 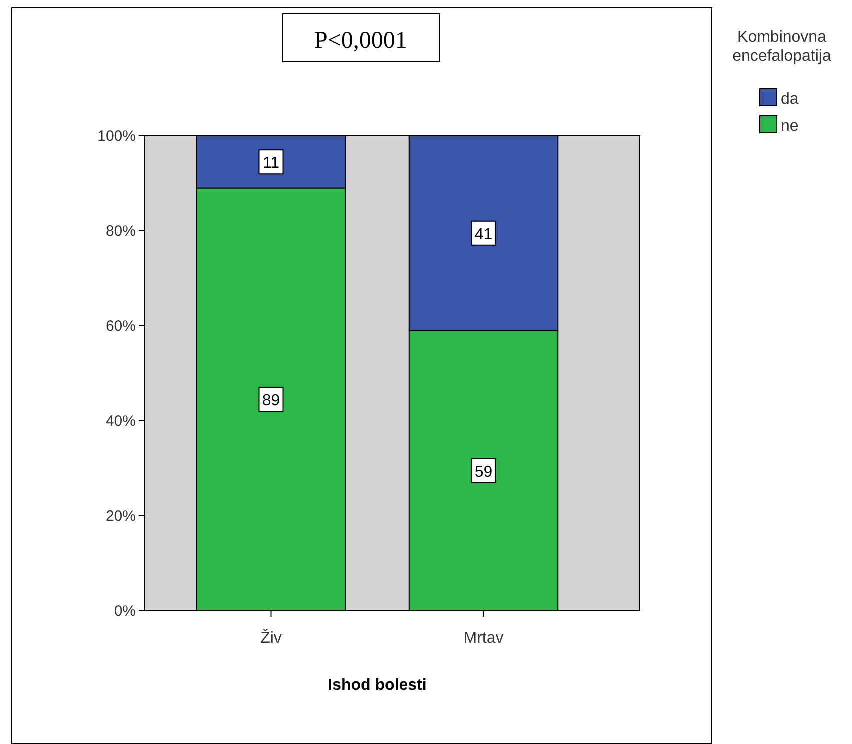 I want to click on y-tick-label: 80%, so click(x=121, y=231).